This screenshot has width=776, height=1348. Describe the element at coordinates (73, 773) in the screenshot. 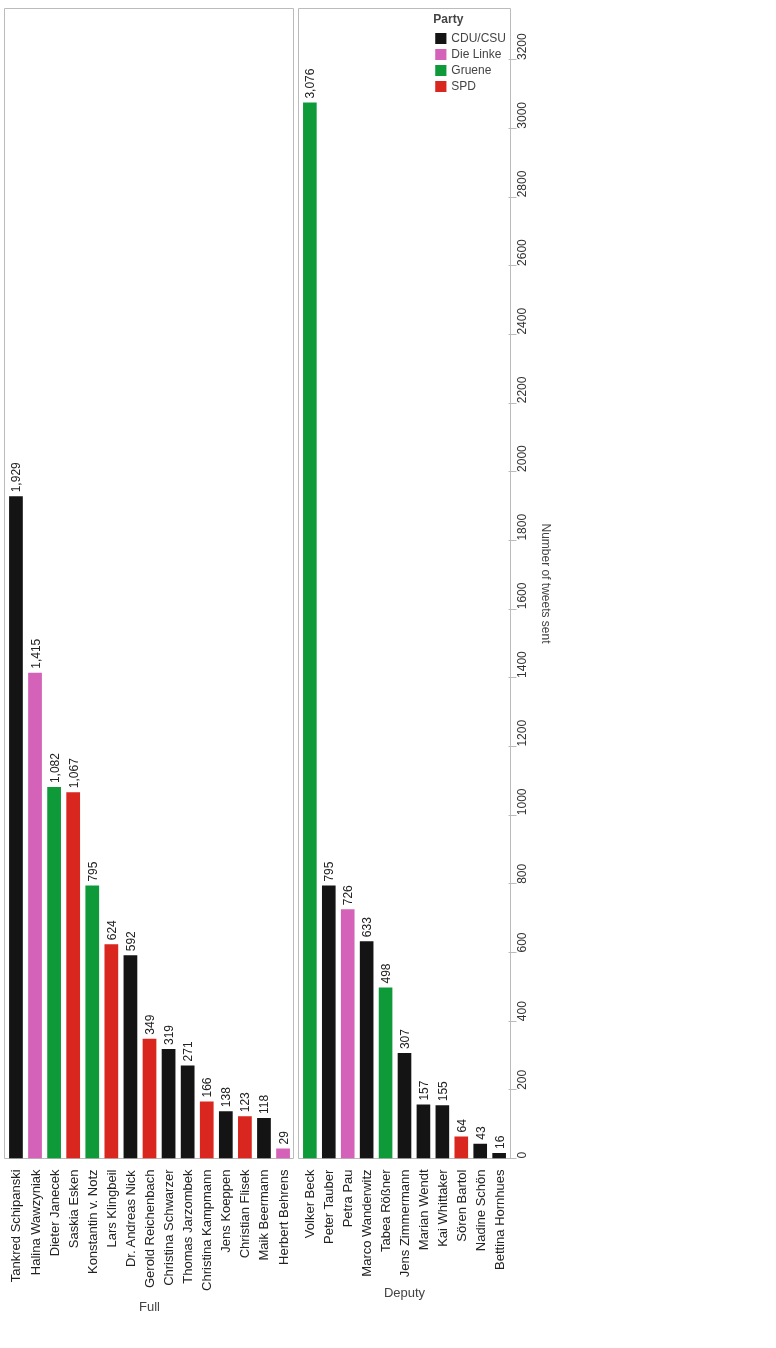

I see `data-label: 1,067` at that location.